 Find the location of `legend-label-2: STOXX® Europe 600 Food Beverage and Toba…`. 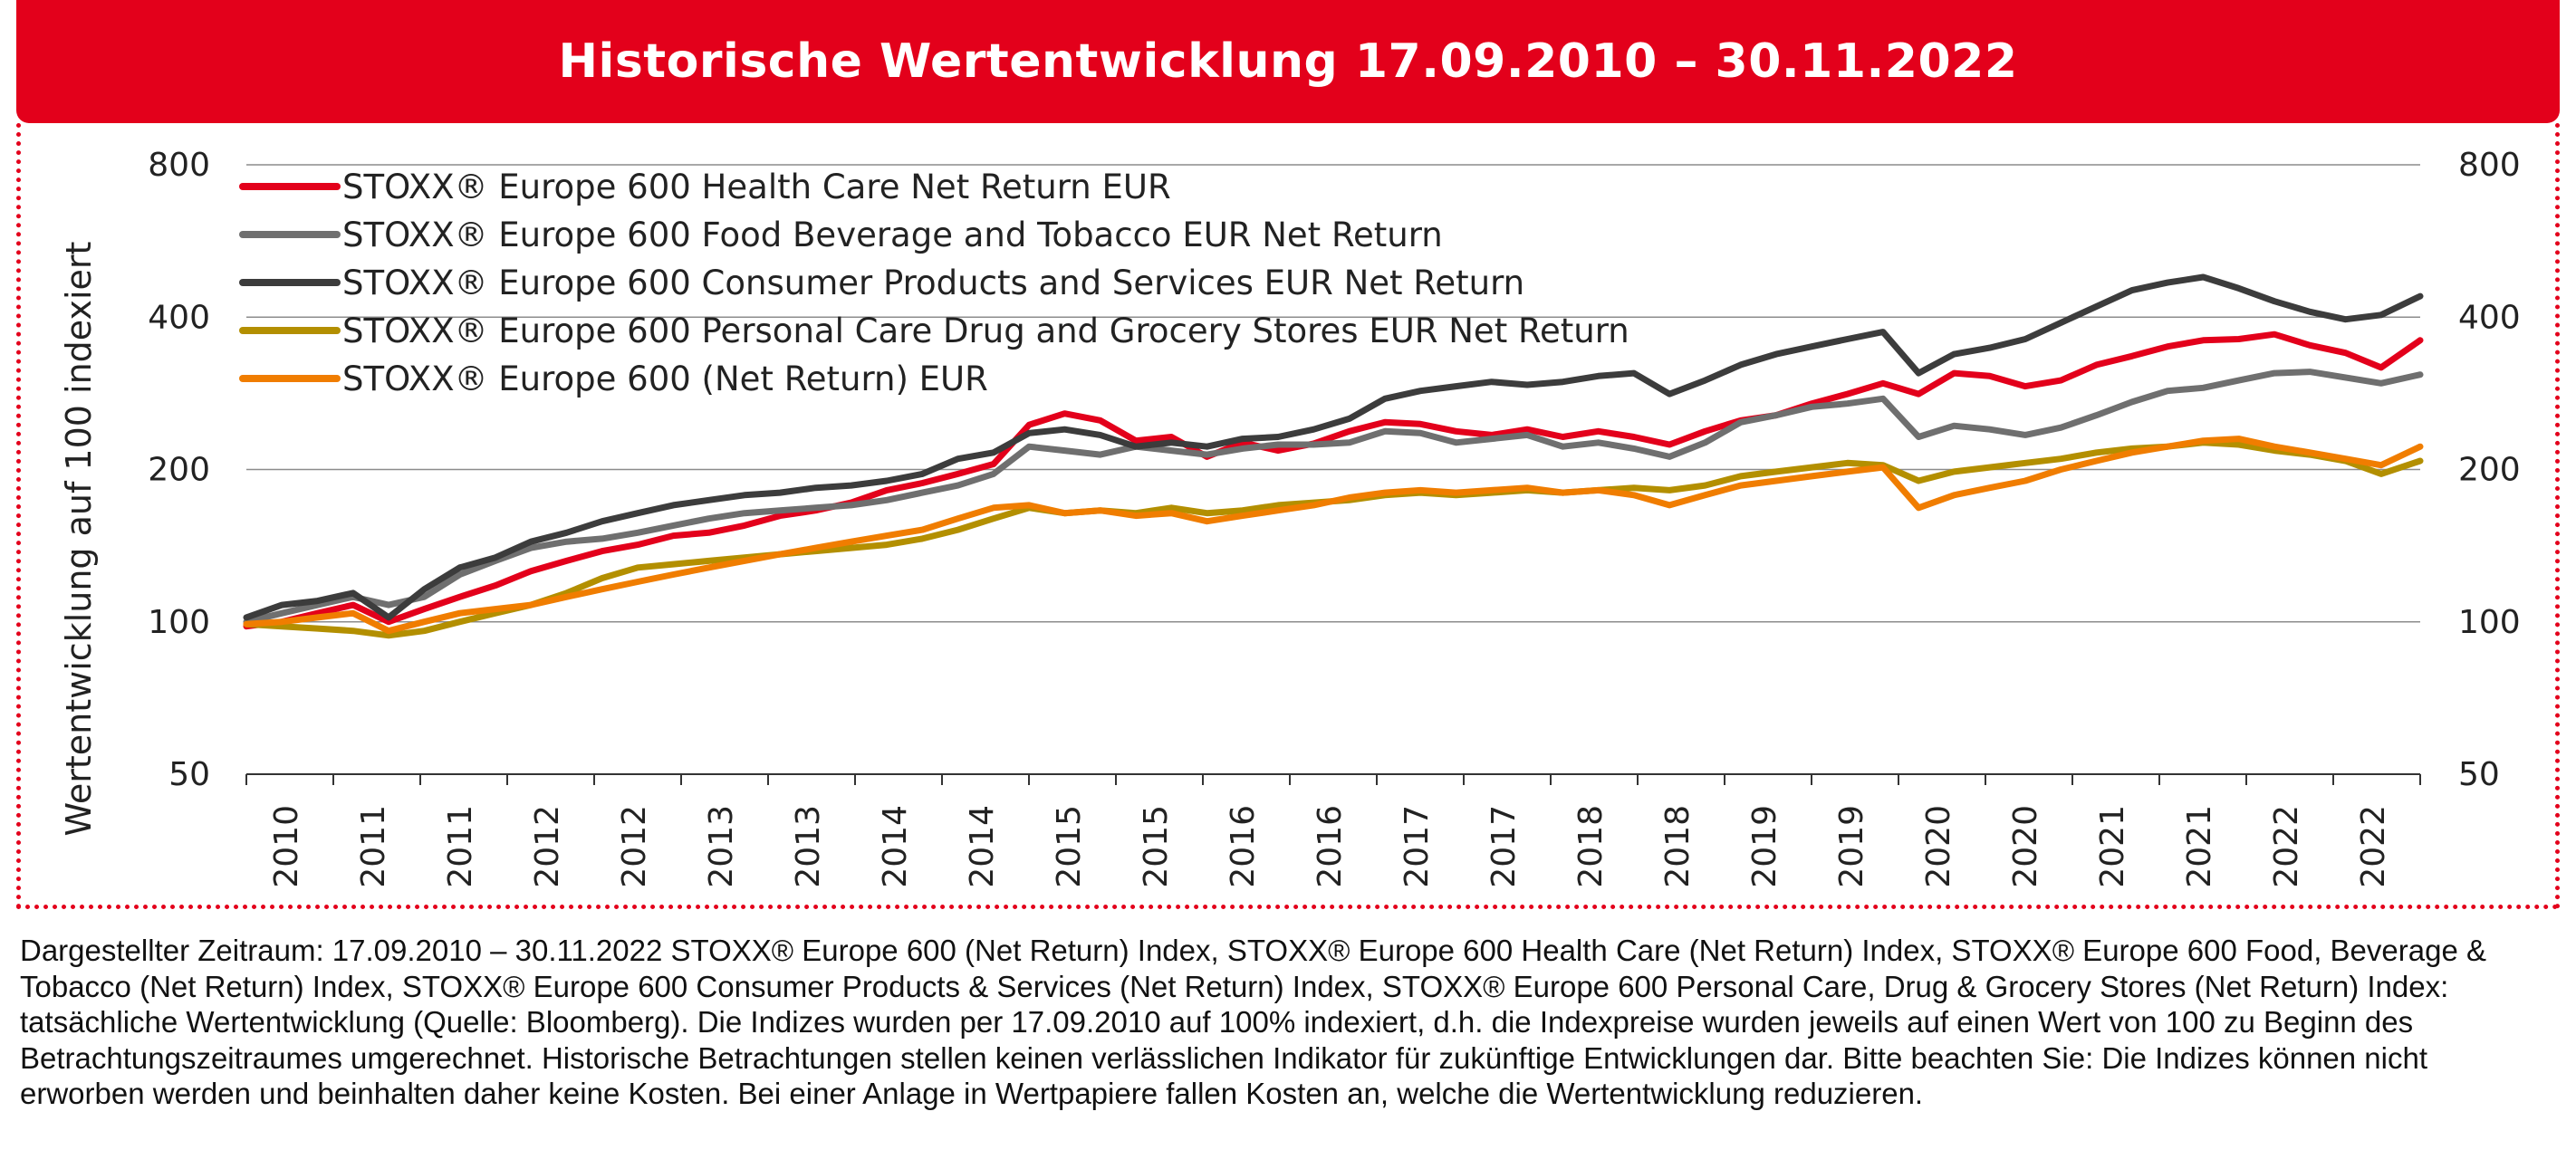

legend-label-2: STOXX® Europe 600 Food Beverage and Toba… is located at coordinates (892, 235).